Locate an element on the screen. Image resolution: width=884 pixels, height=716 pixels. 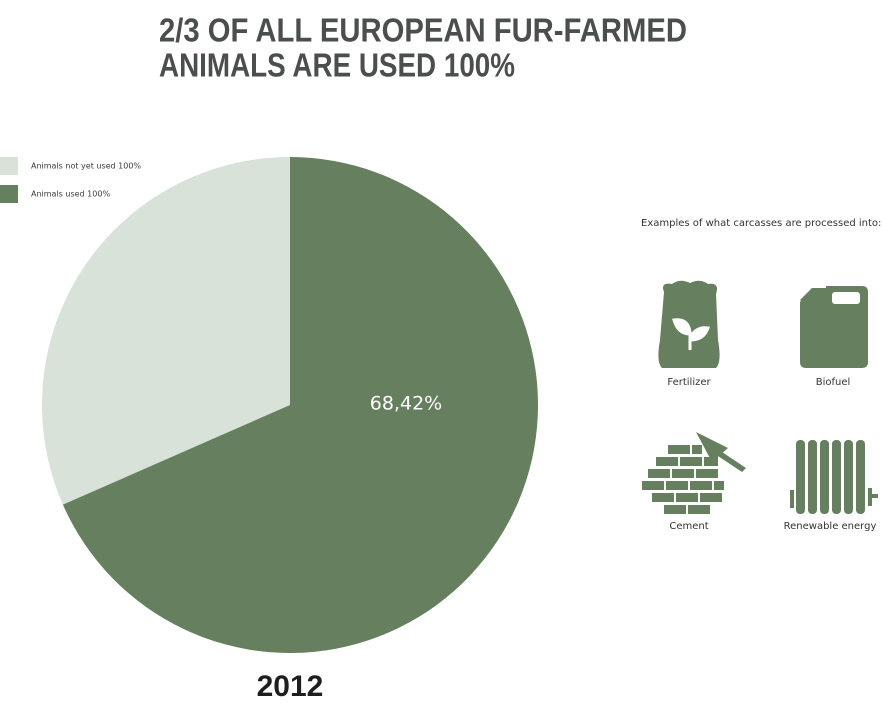
example-label: Biofuel is located at coordinates (833, 382).